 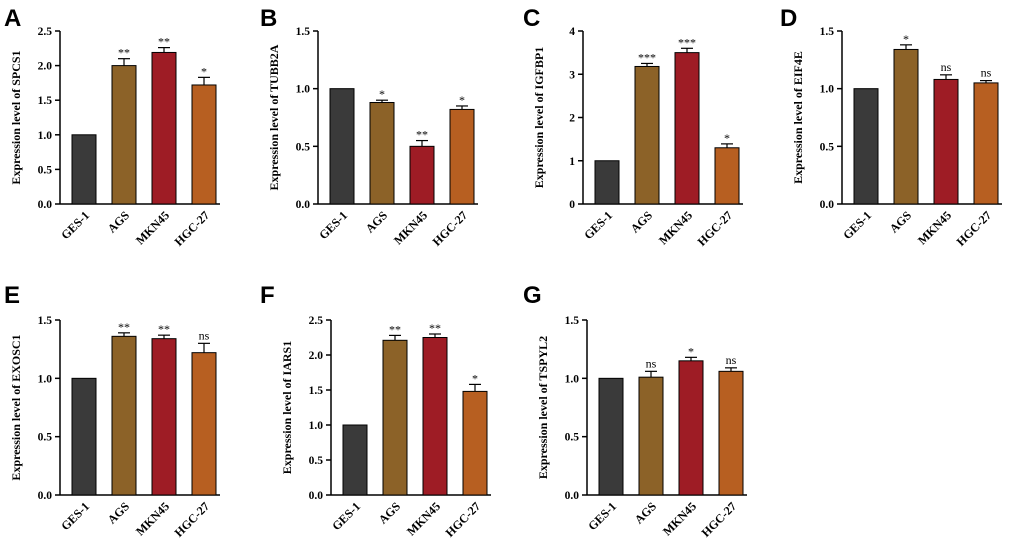 What do you see at coordinates (798, 117) in the screenshot?
I see `y-axis-title: Expression level of EIF4E` at bounding box center [798, 117].